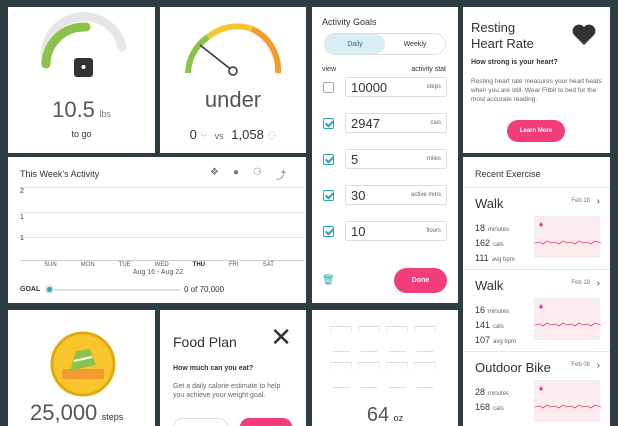 The width and height of the screenshot is (618, 426). I want to click on goal-value: 0 of 70,000, so click(204, 289).